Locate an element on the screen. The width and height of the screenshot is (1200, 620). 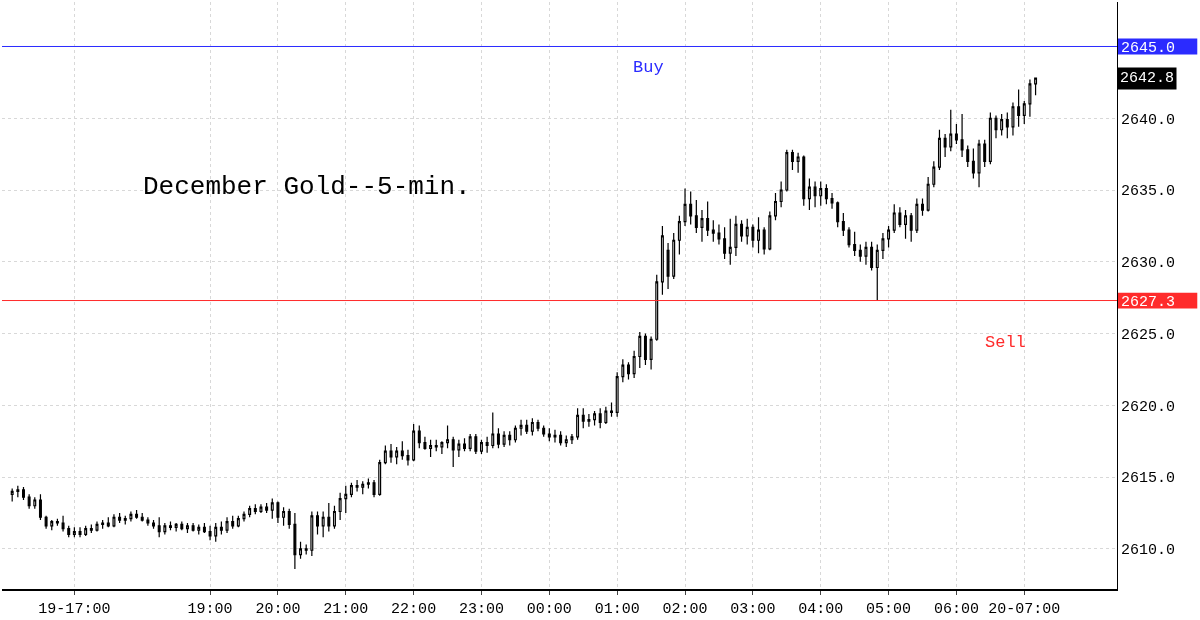
y-tick-label: 2640.0 is located at coordinates (1148, 120).